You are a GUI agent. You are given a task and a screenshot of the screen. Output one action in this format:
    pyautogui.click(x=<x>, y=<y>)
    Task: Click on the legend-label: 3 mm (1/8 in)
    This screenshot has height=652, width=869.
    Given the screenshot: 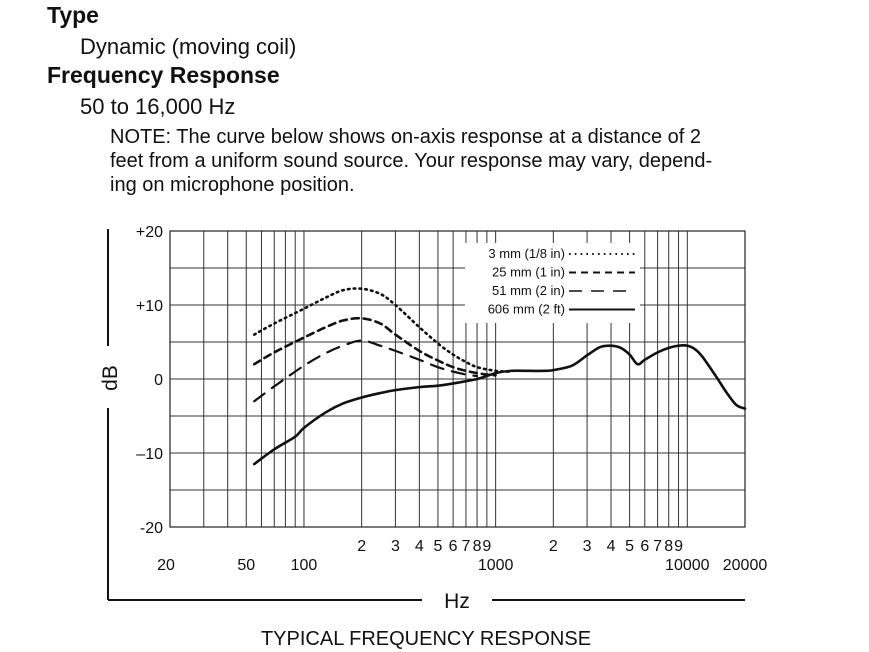 What is the action you would take?
    pyautogui.click(x=526, y=253)
    